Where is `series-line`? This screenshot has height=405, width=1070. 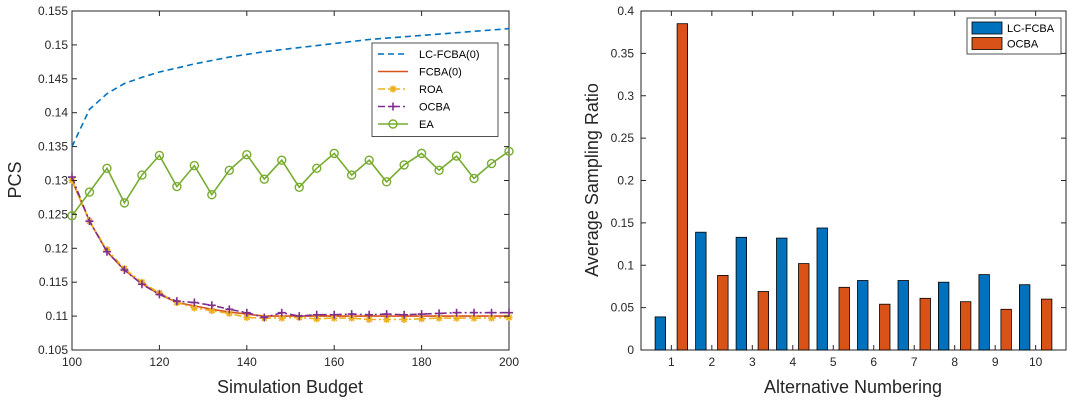 series-line is located at coordinates (290, 87).